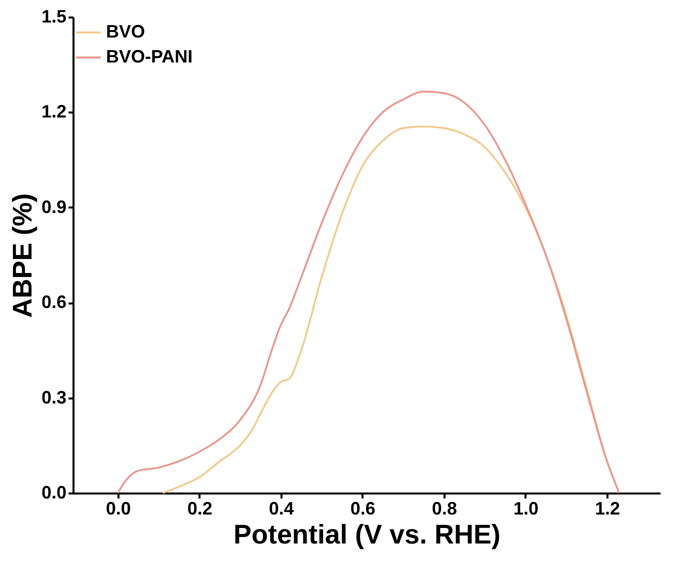  What do you see at coordinates (53, 397) in the screenshot?
I see `y-tick-label: 0.3` at bounding box center [53, 397].